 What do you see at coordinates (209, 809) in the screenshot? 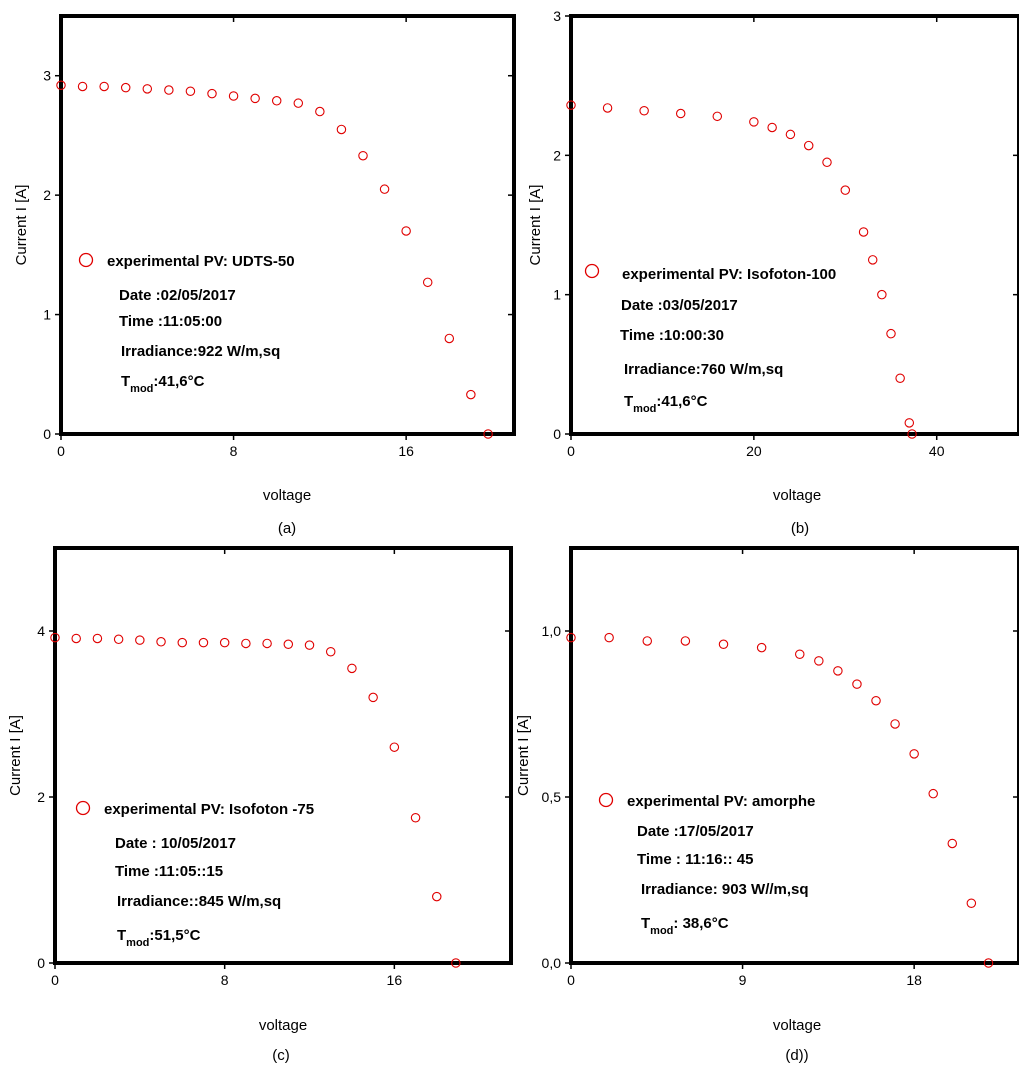
I see `legend-label: experimental PV: Isofoton -75` at bounding box center [209, 809].